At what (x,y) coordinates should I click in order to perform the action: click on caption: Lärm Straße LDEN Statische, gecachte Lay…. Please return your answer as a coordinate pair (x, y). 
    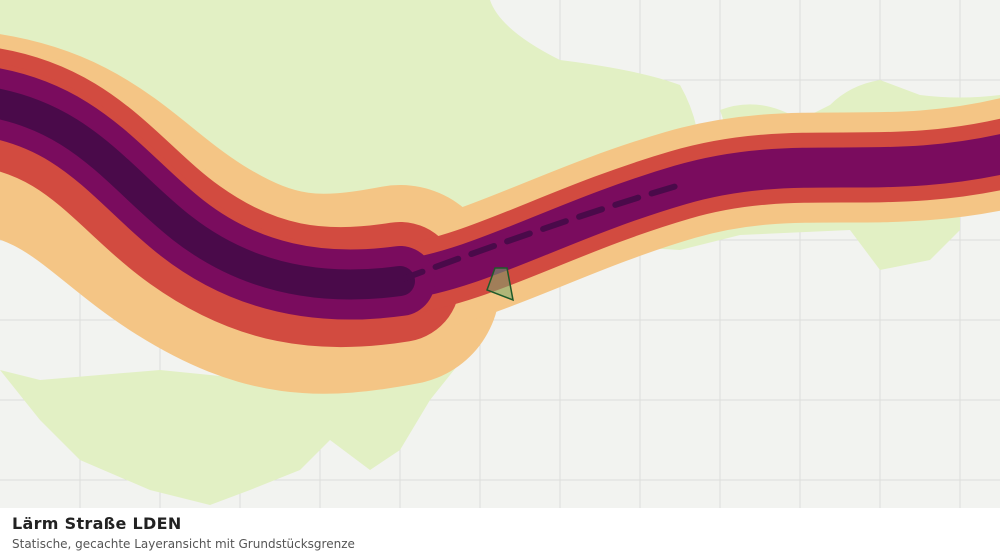
    Looking at the image, I should click on (500, 534).